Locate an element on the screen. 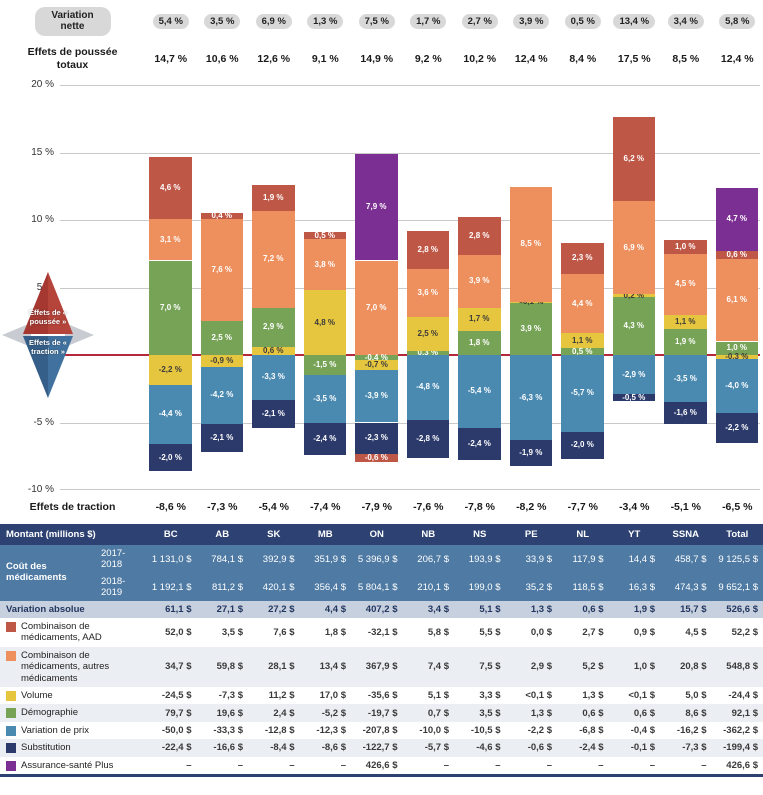  net-variation-value: 13,4 % is located at coordinates (634, 21).